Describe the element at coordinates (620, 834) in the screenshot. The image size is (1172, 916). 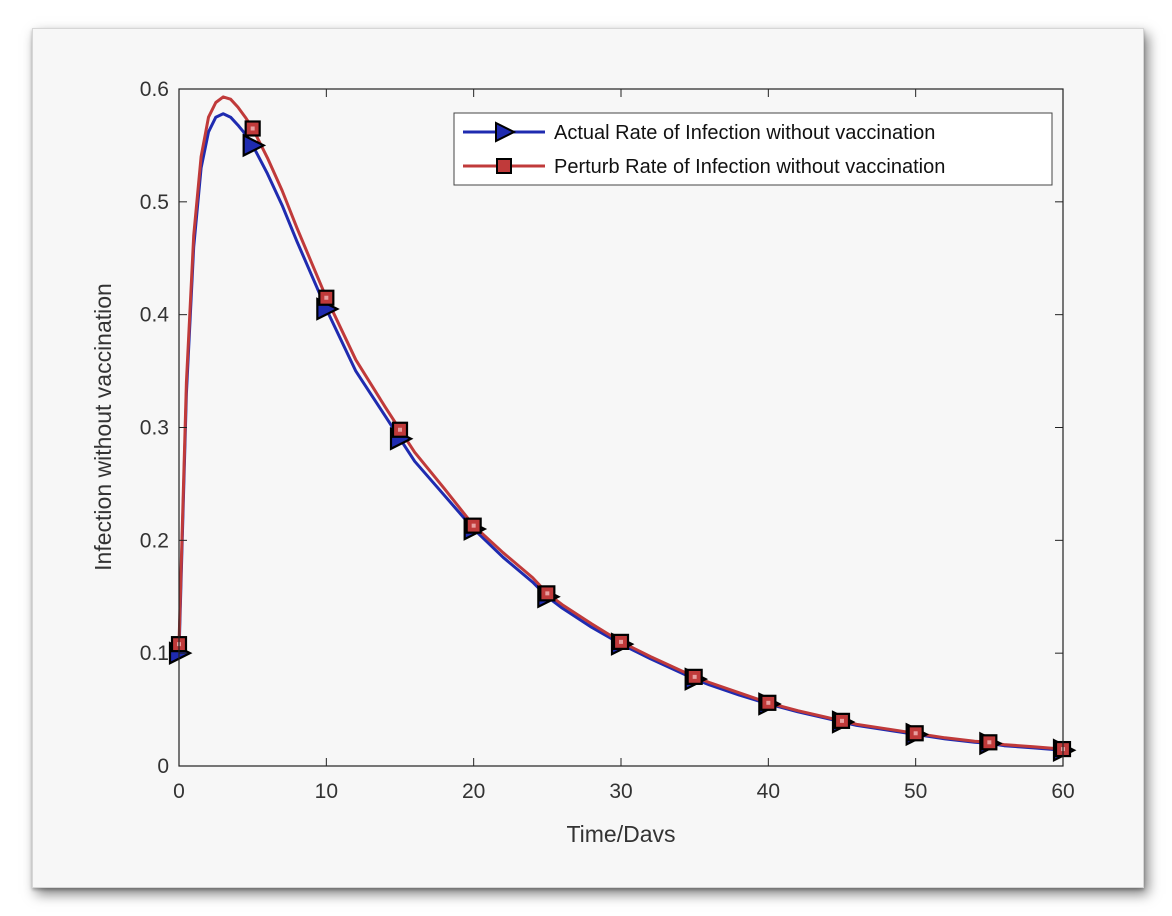
I see `x-axis-title: Time/Davs` at that location.